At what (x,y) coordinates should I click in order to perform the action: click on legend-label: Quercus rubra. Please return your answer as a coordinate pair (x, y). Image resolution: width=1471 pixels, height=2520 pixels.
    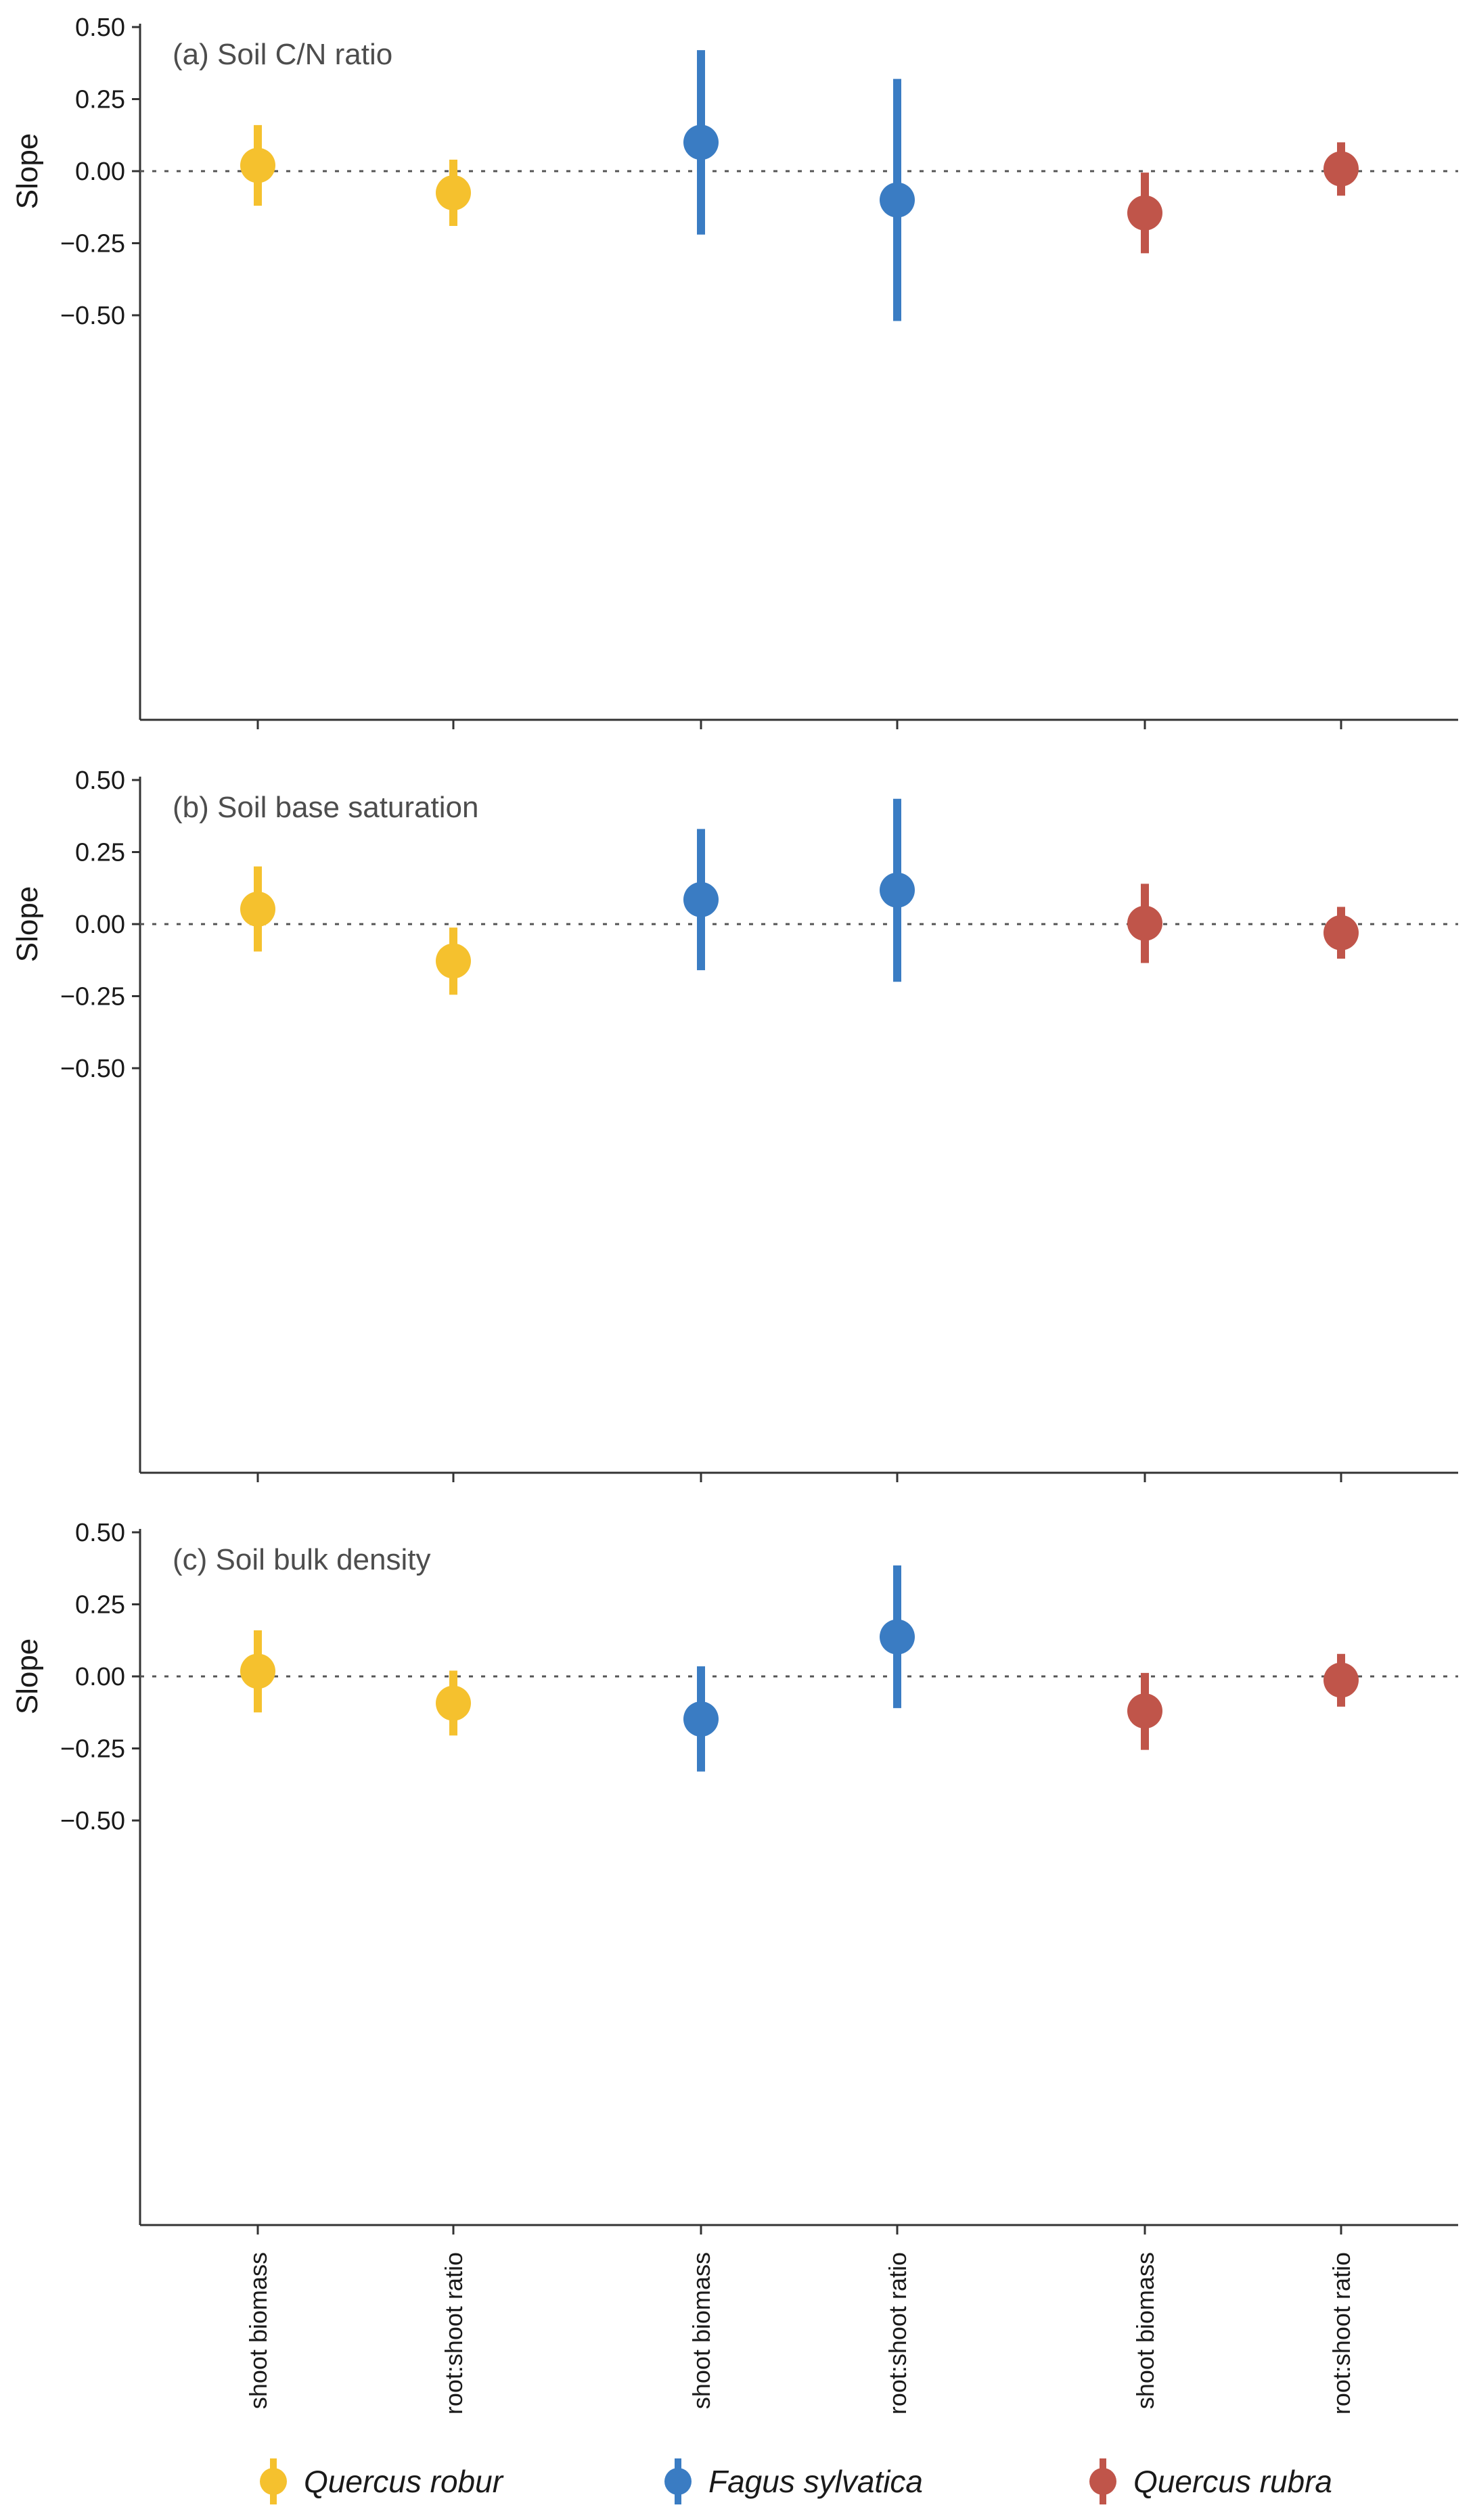
    Looking at the image, I should click on (1232, 2481).